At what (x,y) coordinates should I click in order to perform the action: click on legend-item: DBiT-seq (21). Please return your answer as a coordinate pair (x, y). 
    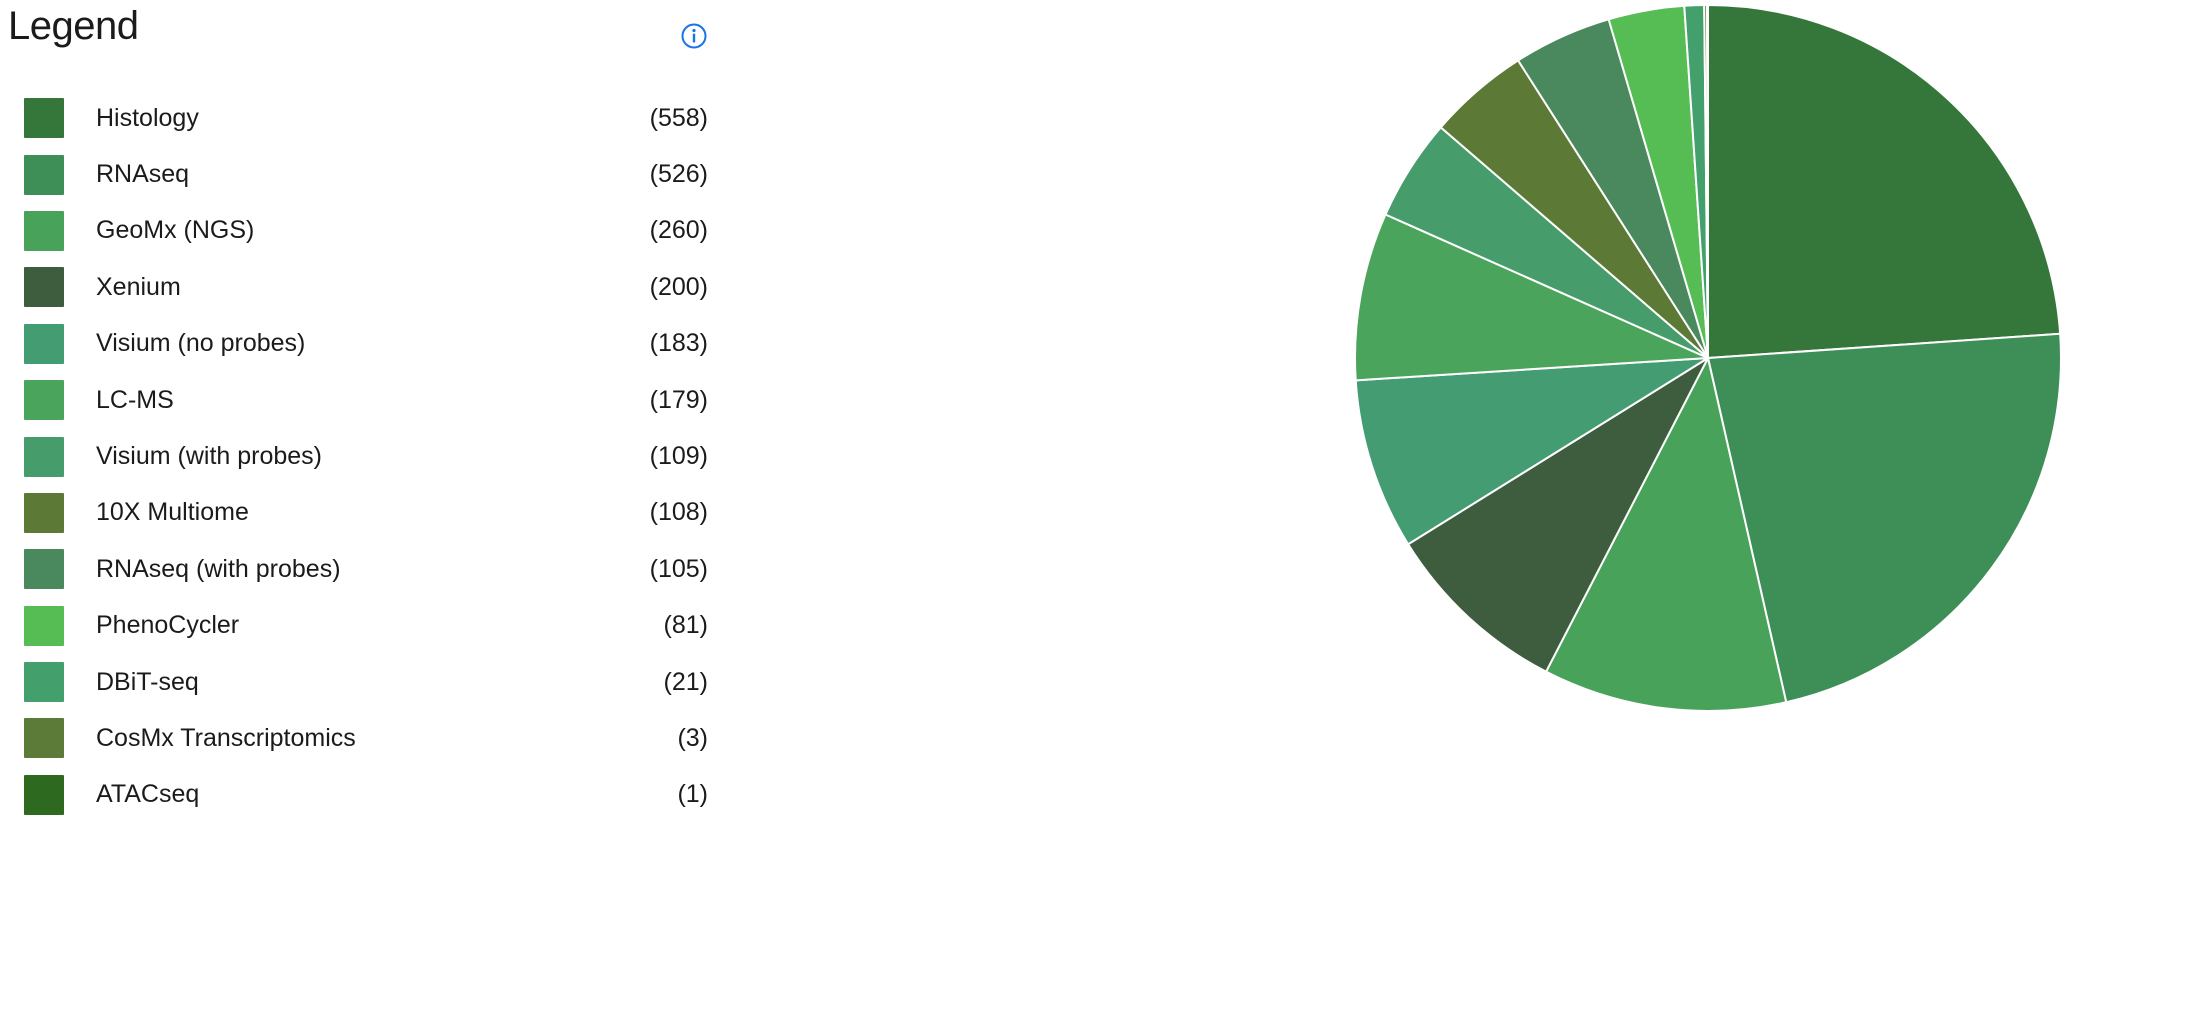
    Looking at the image, I should click on (366, 682).